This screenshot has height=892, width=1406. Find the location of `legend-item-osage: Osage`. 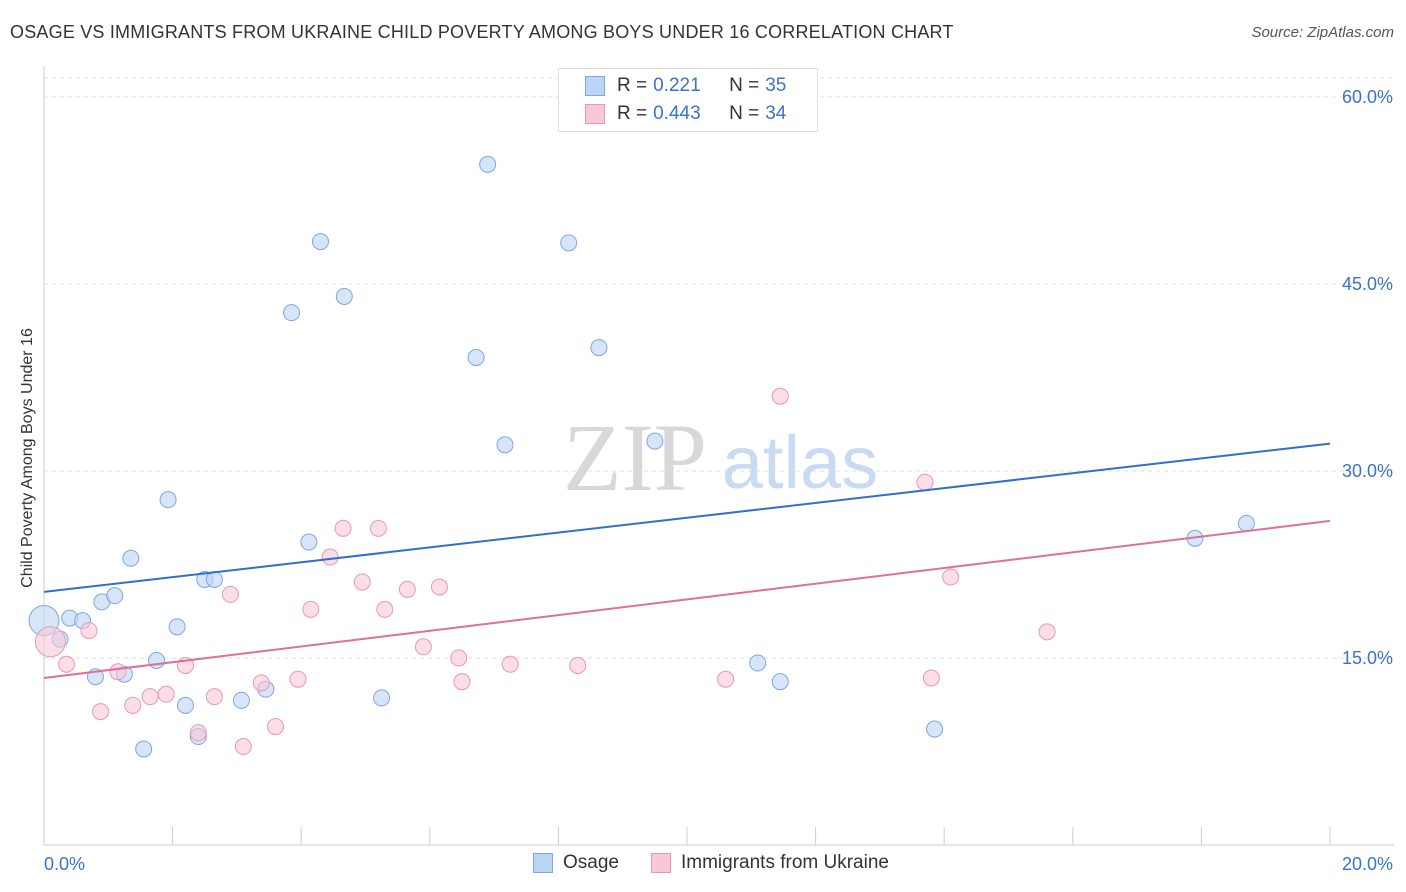

legend-item-osage: Osage is located at coordinates (576, 863).